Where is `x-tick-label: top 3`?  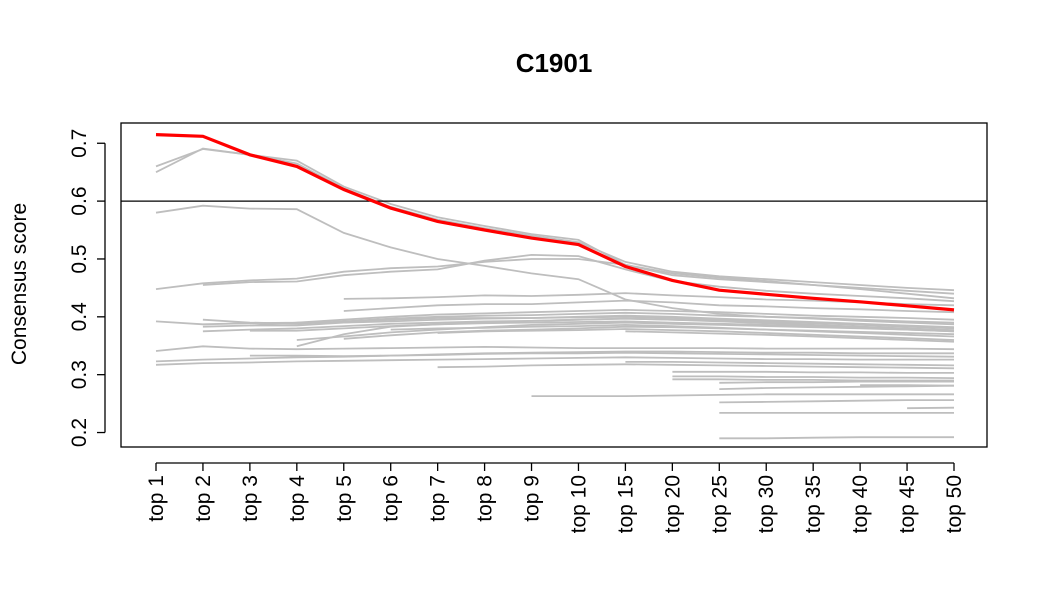 x-tick-label: top 3 is located at coordinates (250, 498).